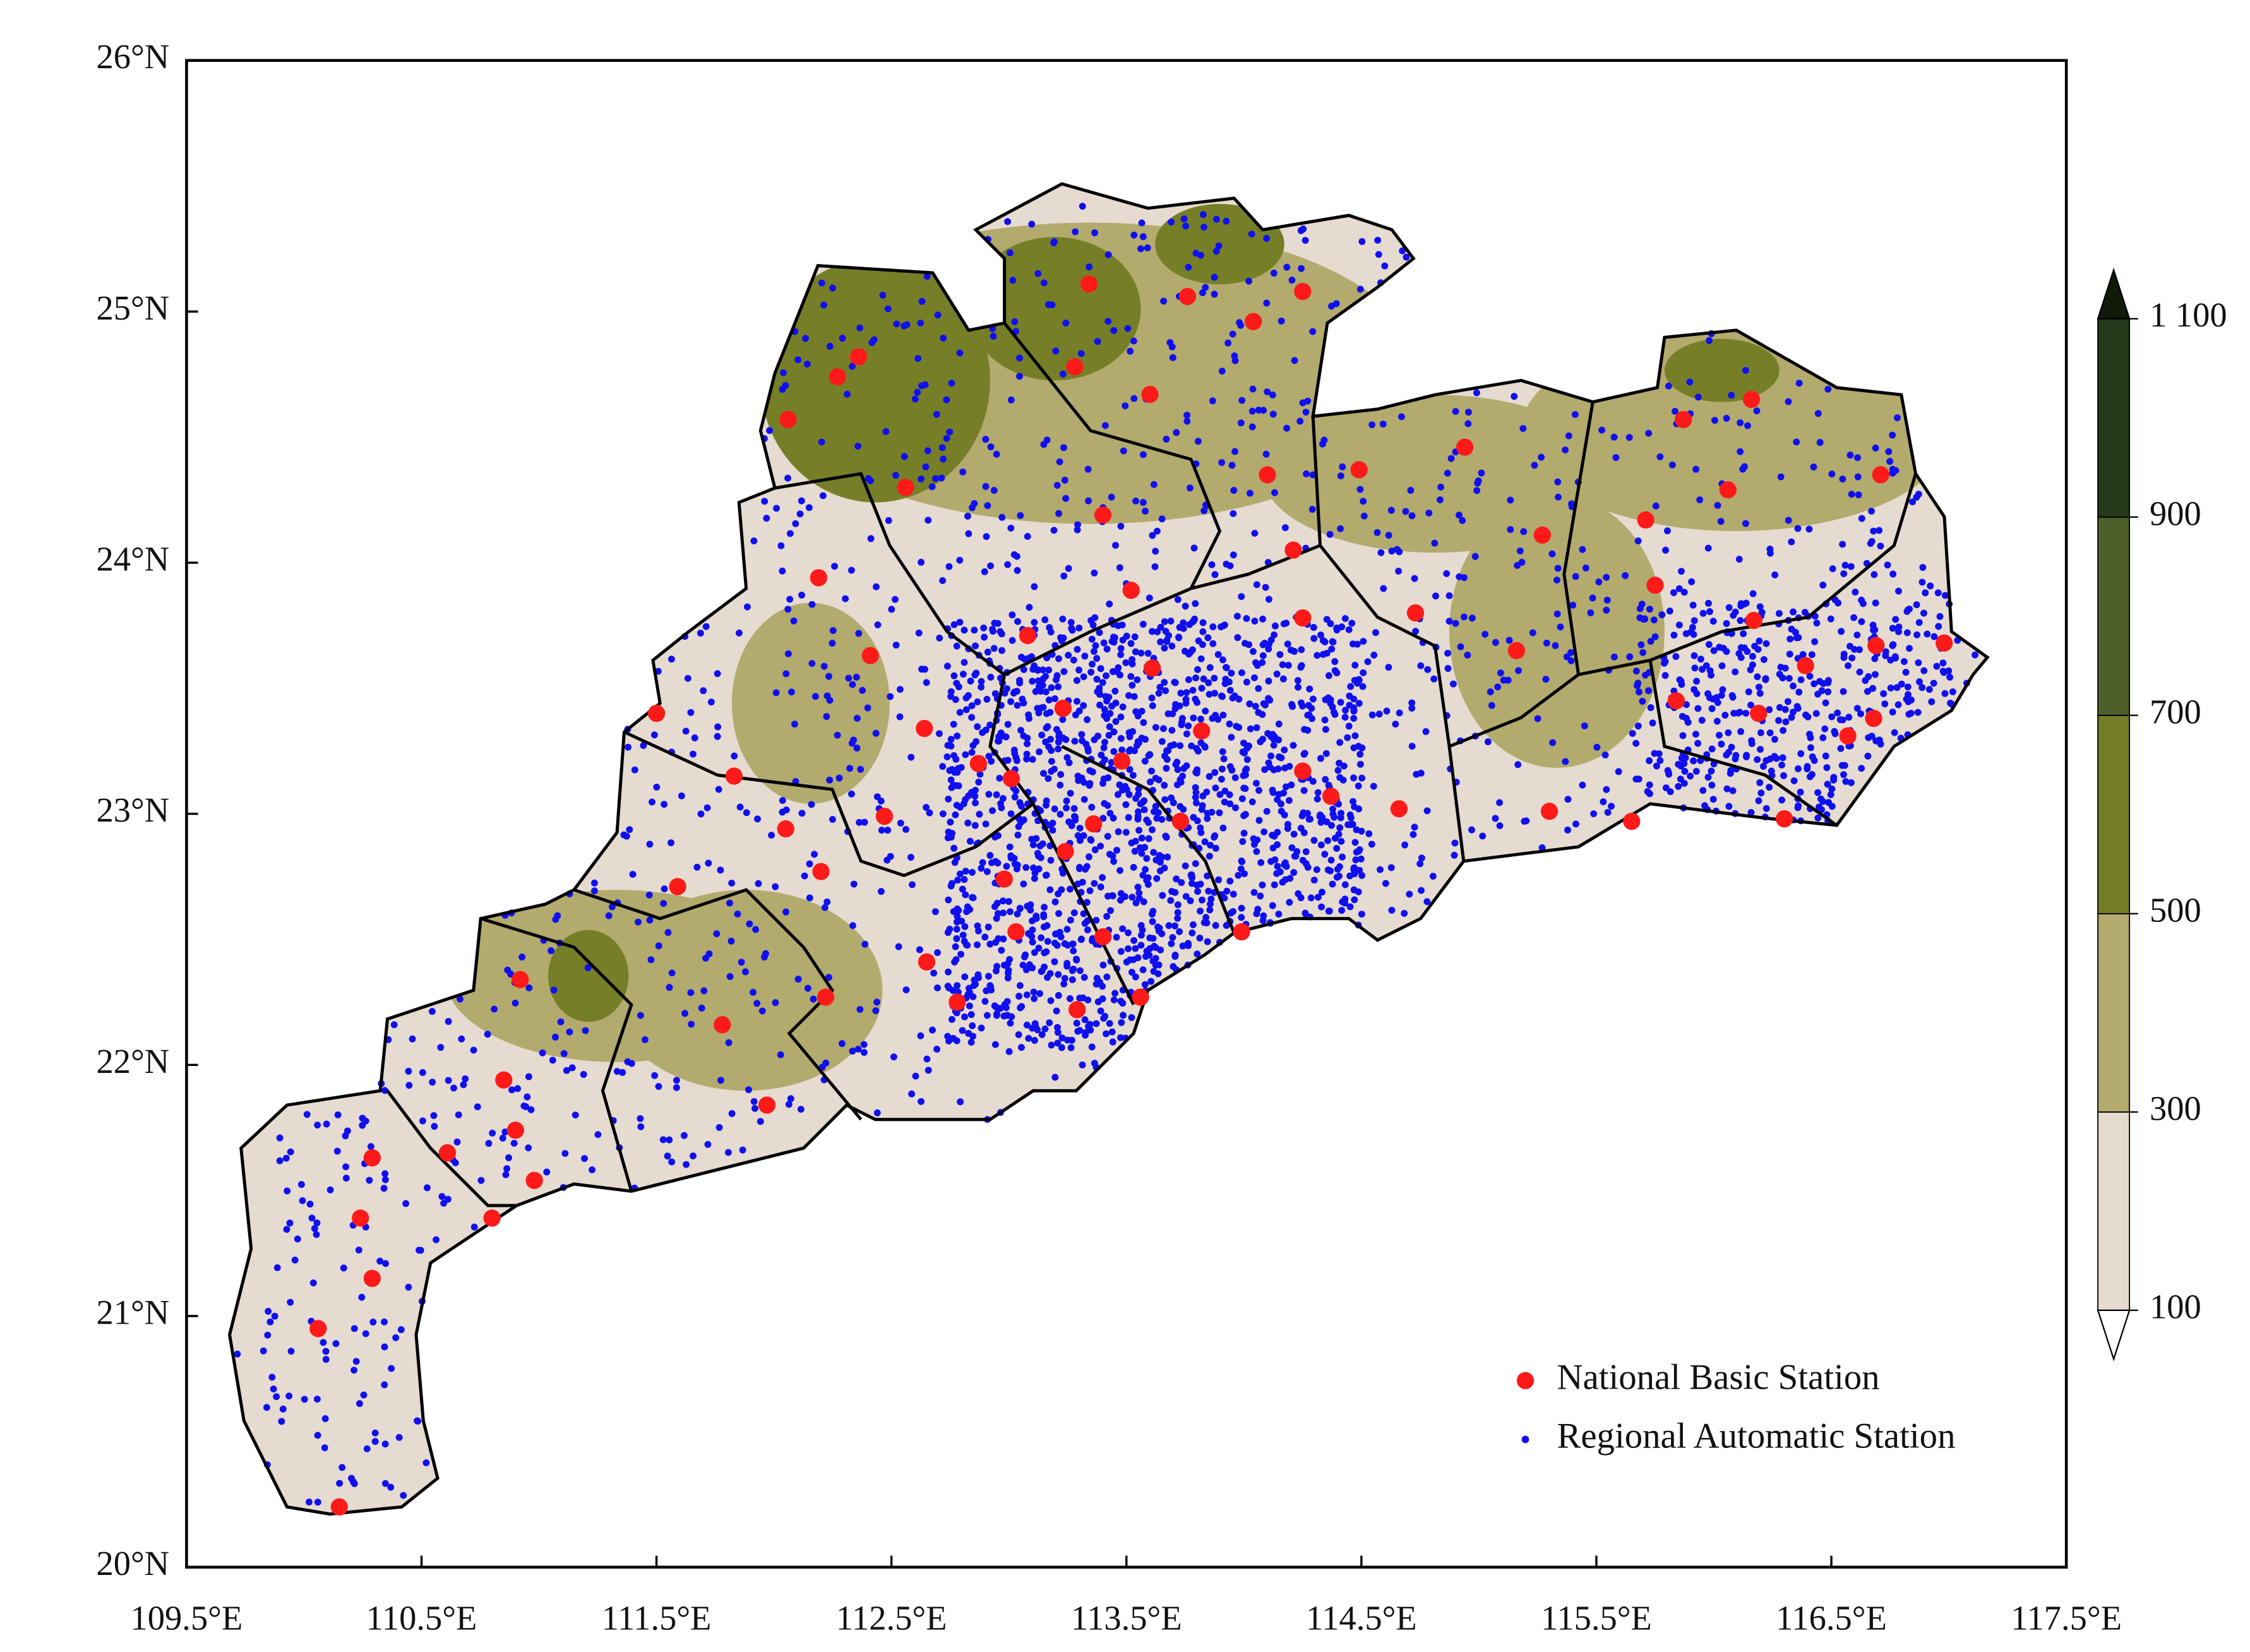 This screenshot has height=1652, width=2250. Describe the element at coordinates (132, 559) in the screenshot. I see `y-tick-label: 24°N` at that location.